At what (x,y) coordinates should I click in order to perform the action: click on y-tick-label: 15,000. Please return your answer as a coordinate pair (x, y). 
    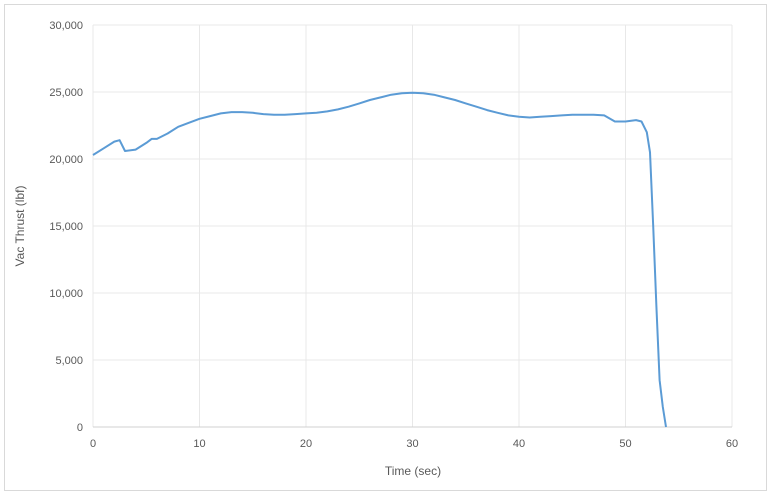
    Looking at the image, I should click on (66, 227).